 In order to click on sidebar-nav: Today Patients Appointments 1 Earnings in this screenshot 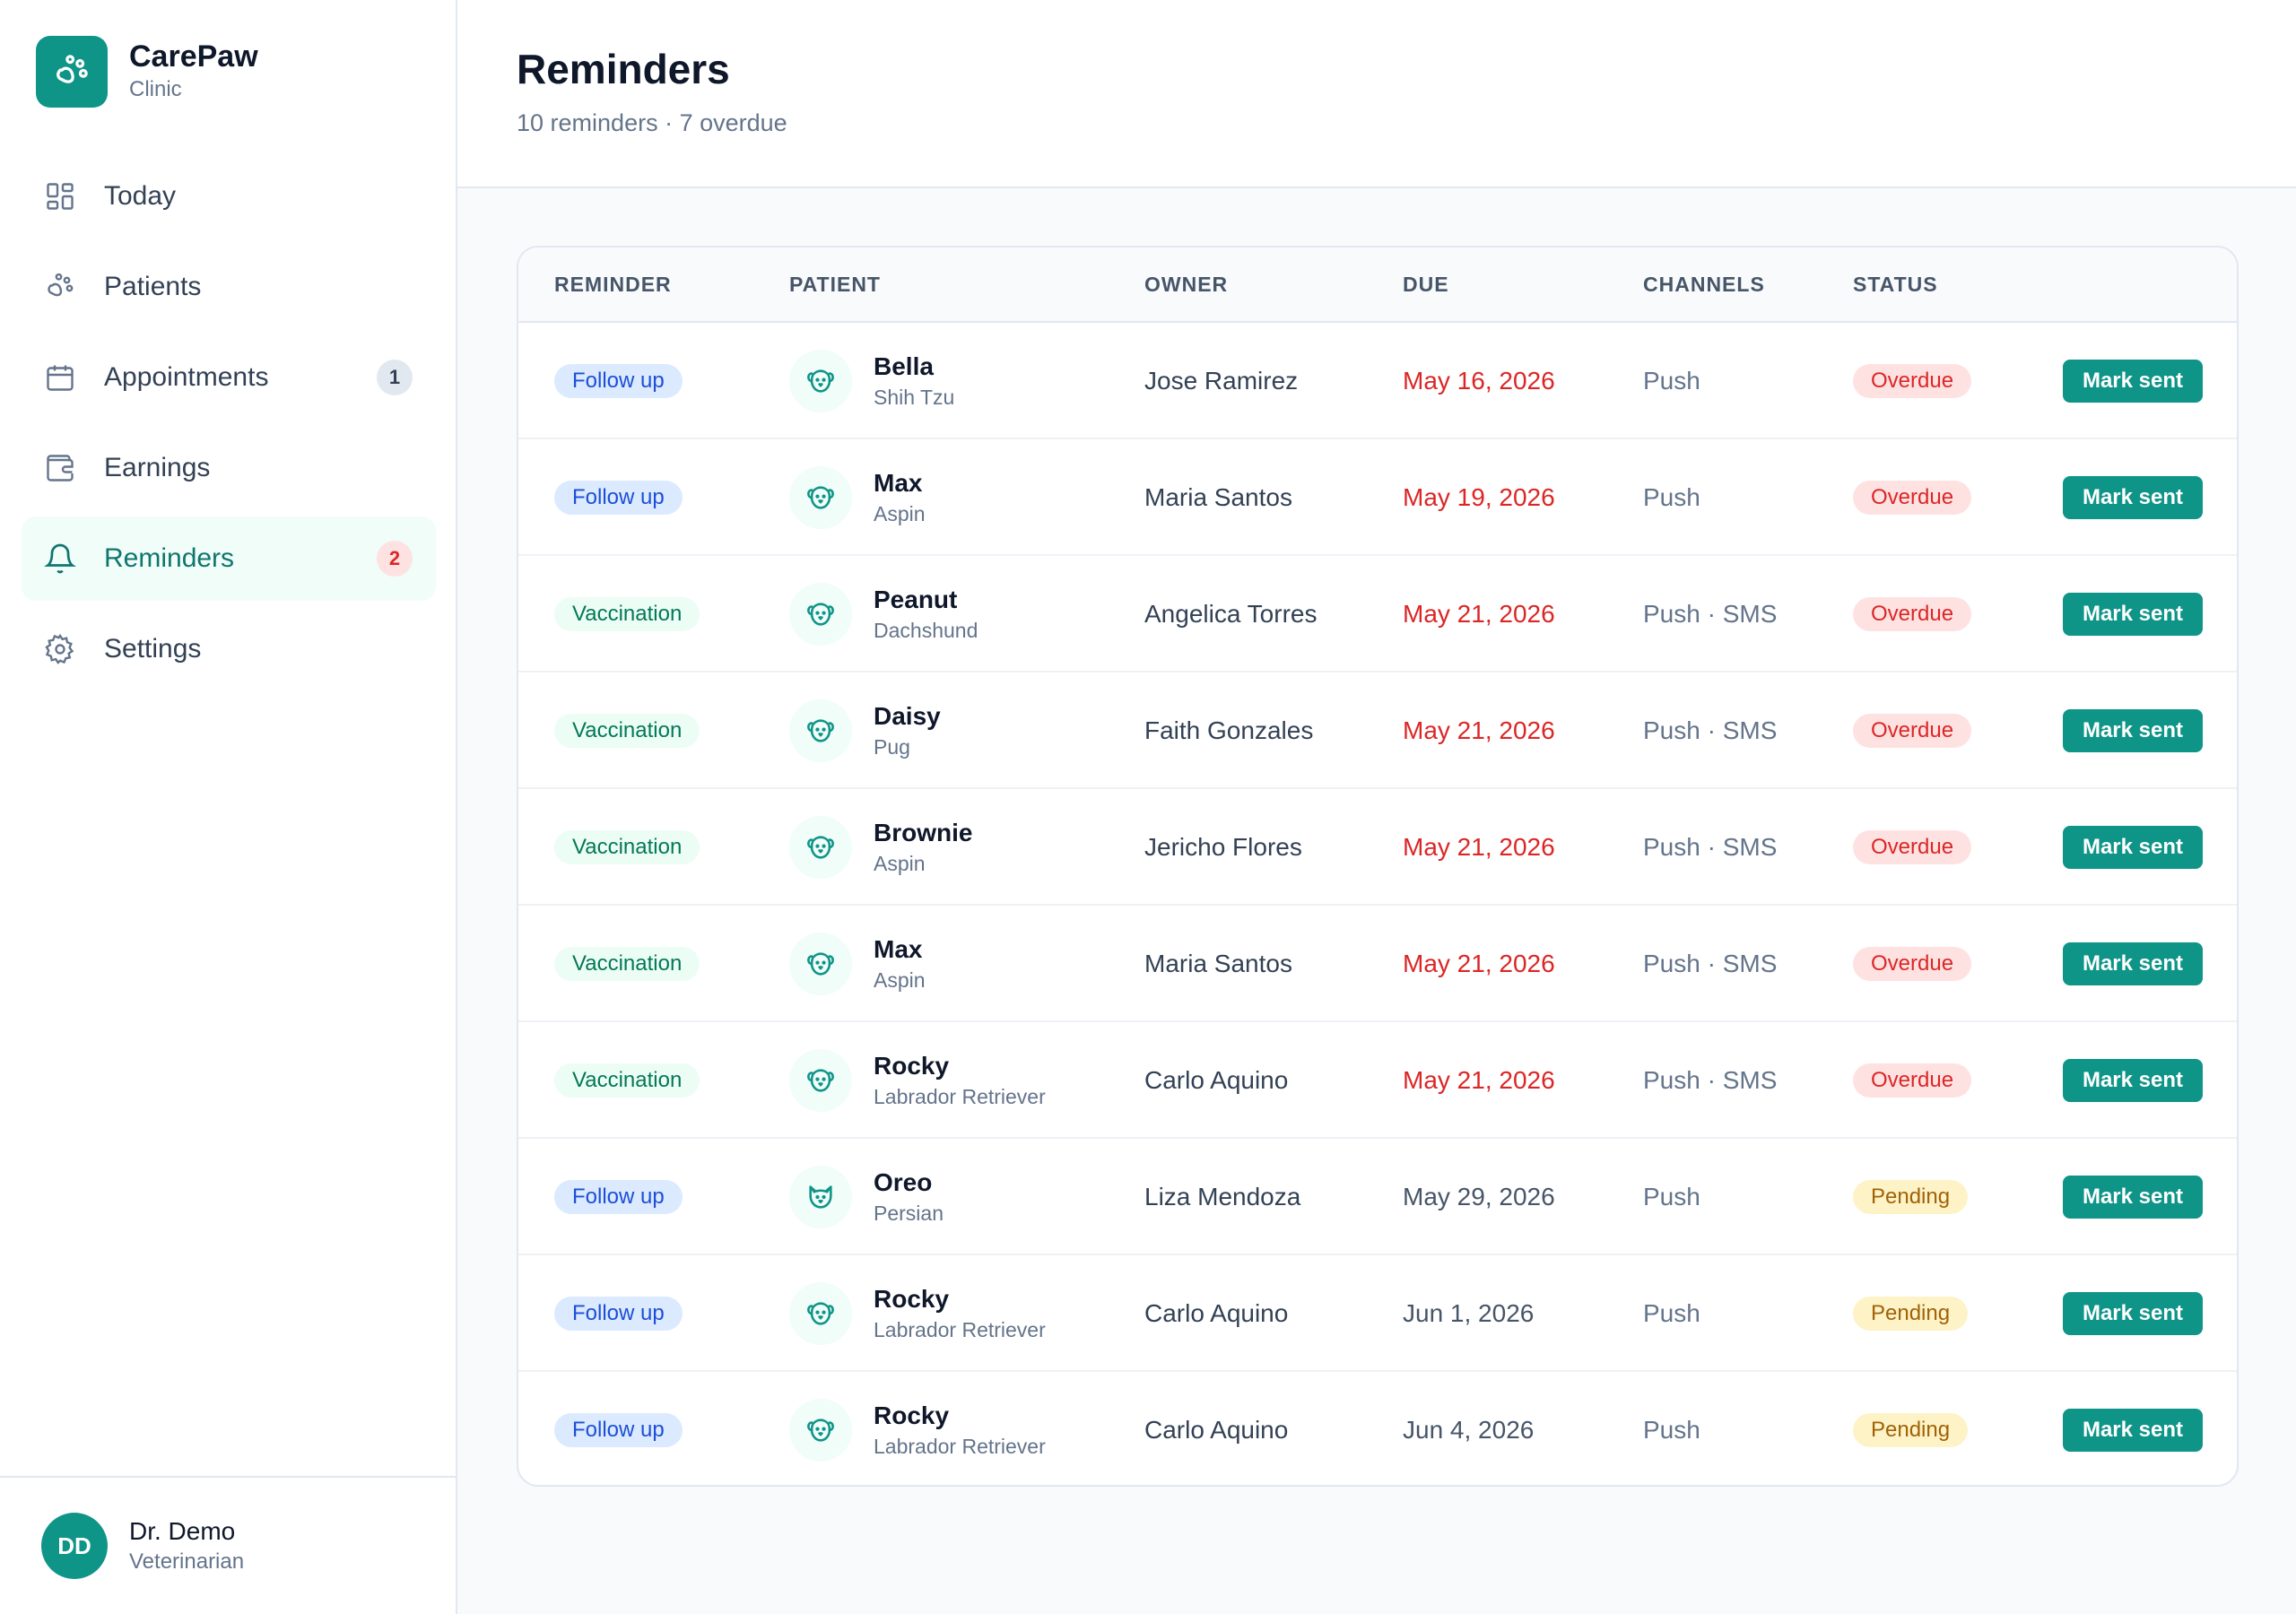, I will do `click(229, 426)`.